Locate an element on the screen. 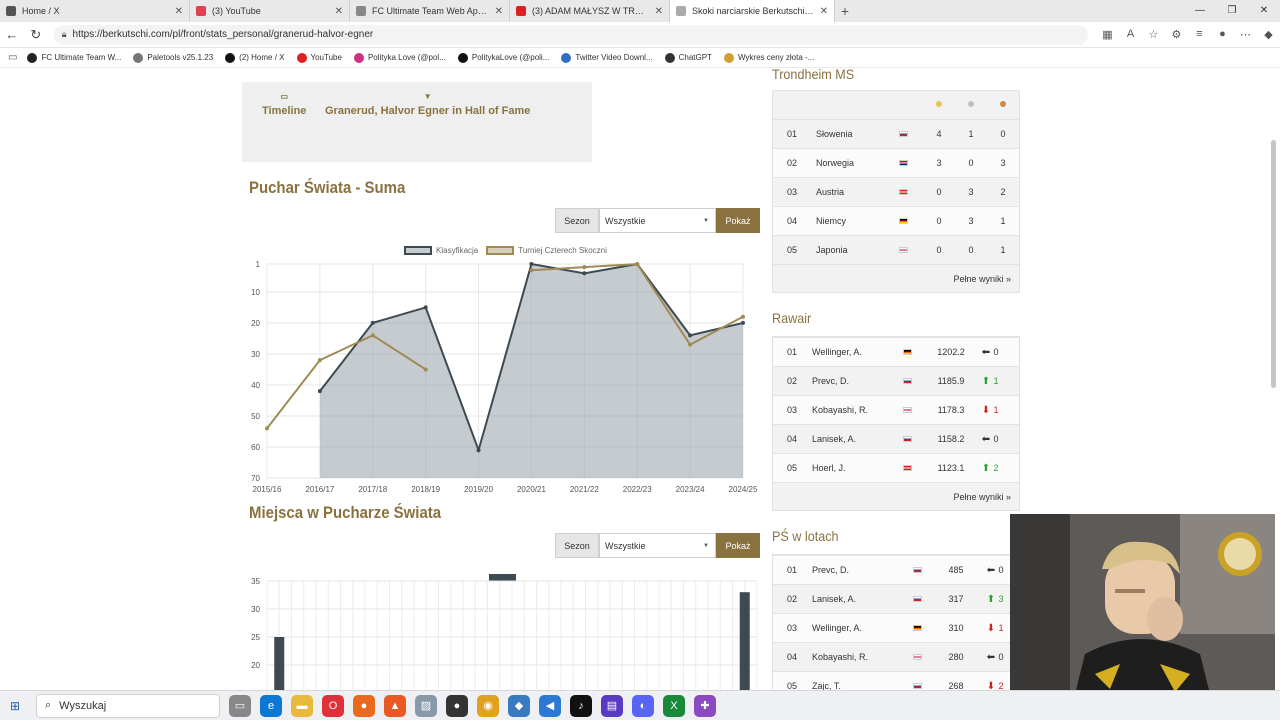 The image size is (1280, 720). table-row: 02 Prevc, D. 1185.9 ⬆ 1 is located at coordinates (896, 380).